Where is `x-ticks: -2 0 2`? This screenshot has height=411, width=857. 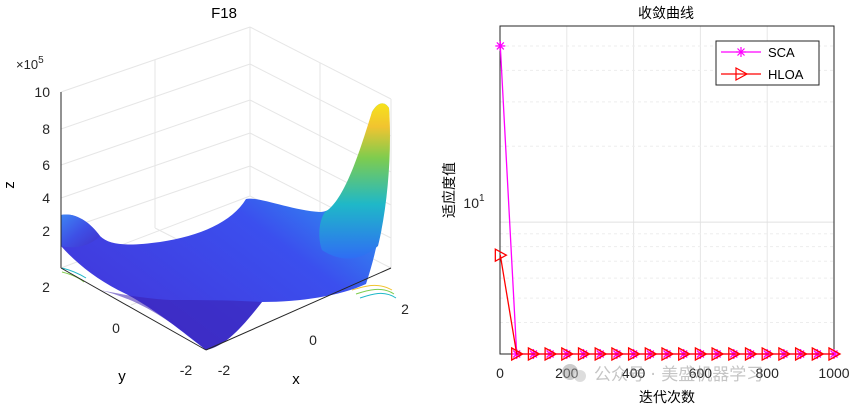 x-ticks: -2 0 2 is located at coordinates (313, 339).